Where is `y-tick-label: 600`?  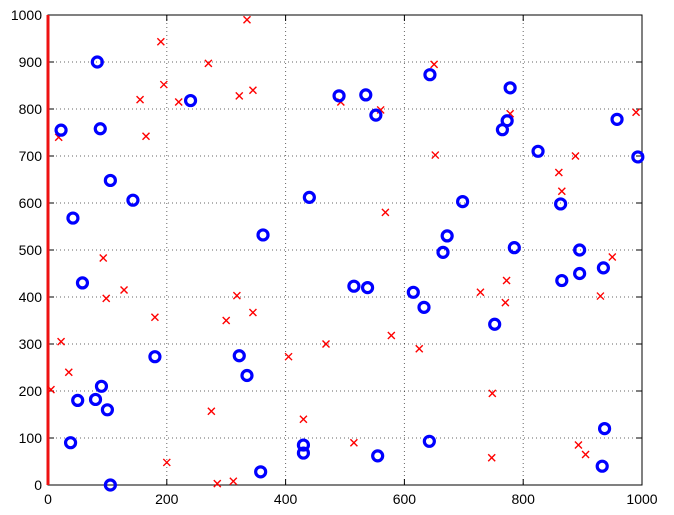 y-tick-label: 600 is located at coordinates (31, 203).